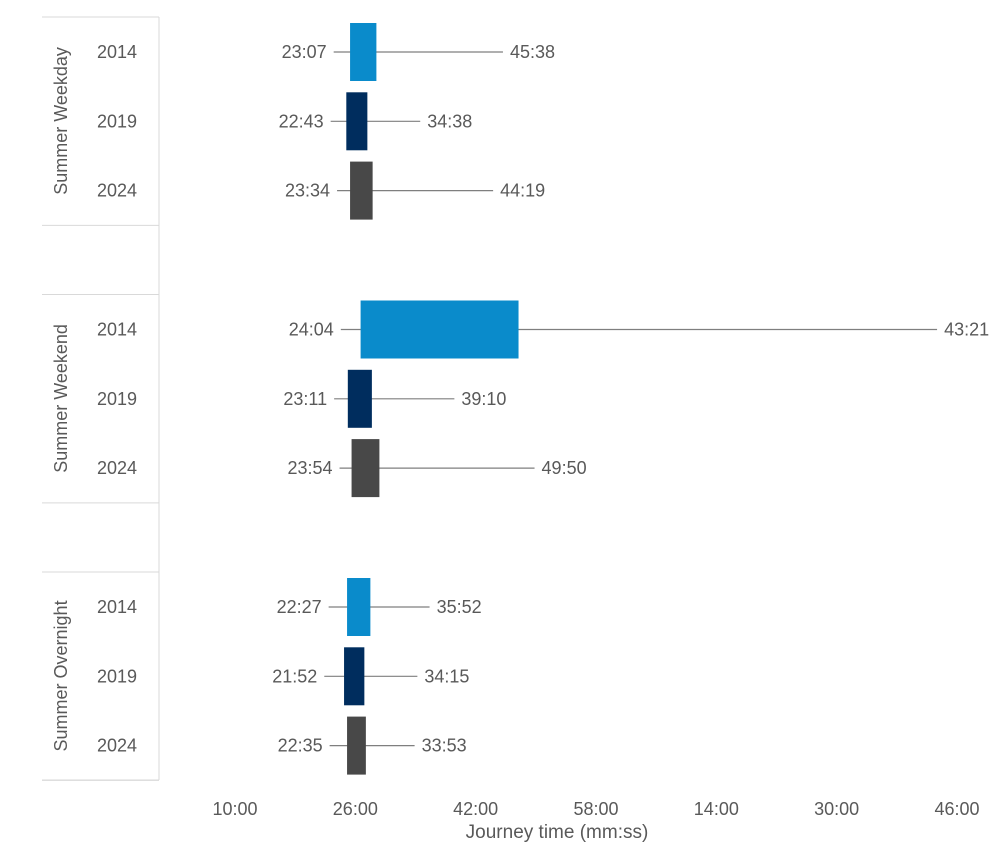 Image resolution: width=1000 pixels, height=858 pixels. Describe the element at coordinates (61, 398) in the screenshot. I see `group-label: Summer Weekend` at that location.